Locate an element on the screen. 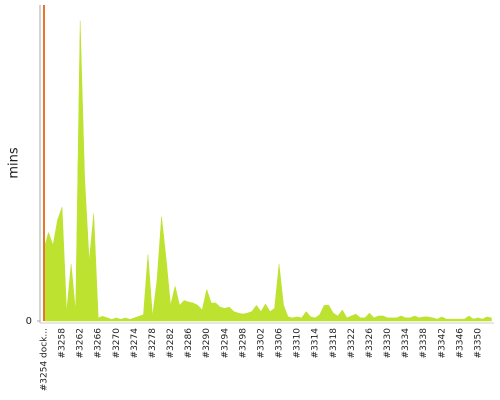 Image resolution: width=500 pixels, height=400 pixels. x-tick-label: #3282 is located at coordinates (171, 343).